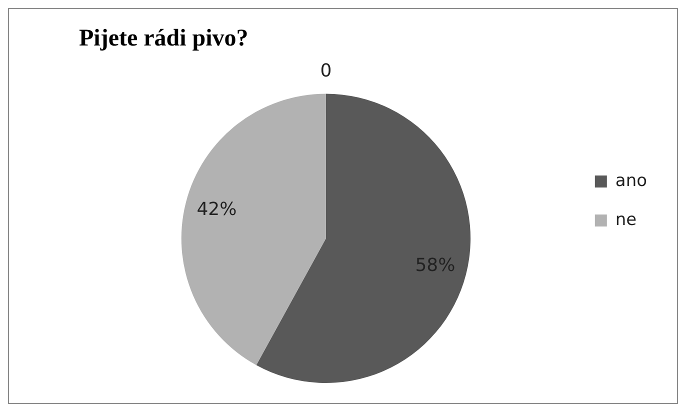  I want to click on legend-label: ano, so click(631, 180).